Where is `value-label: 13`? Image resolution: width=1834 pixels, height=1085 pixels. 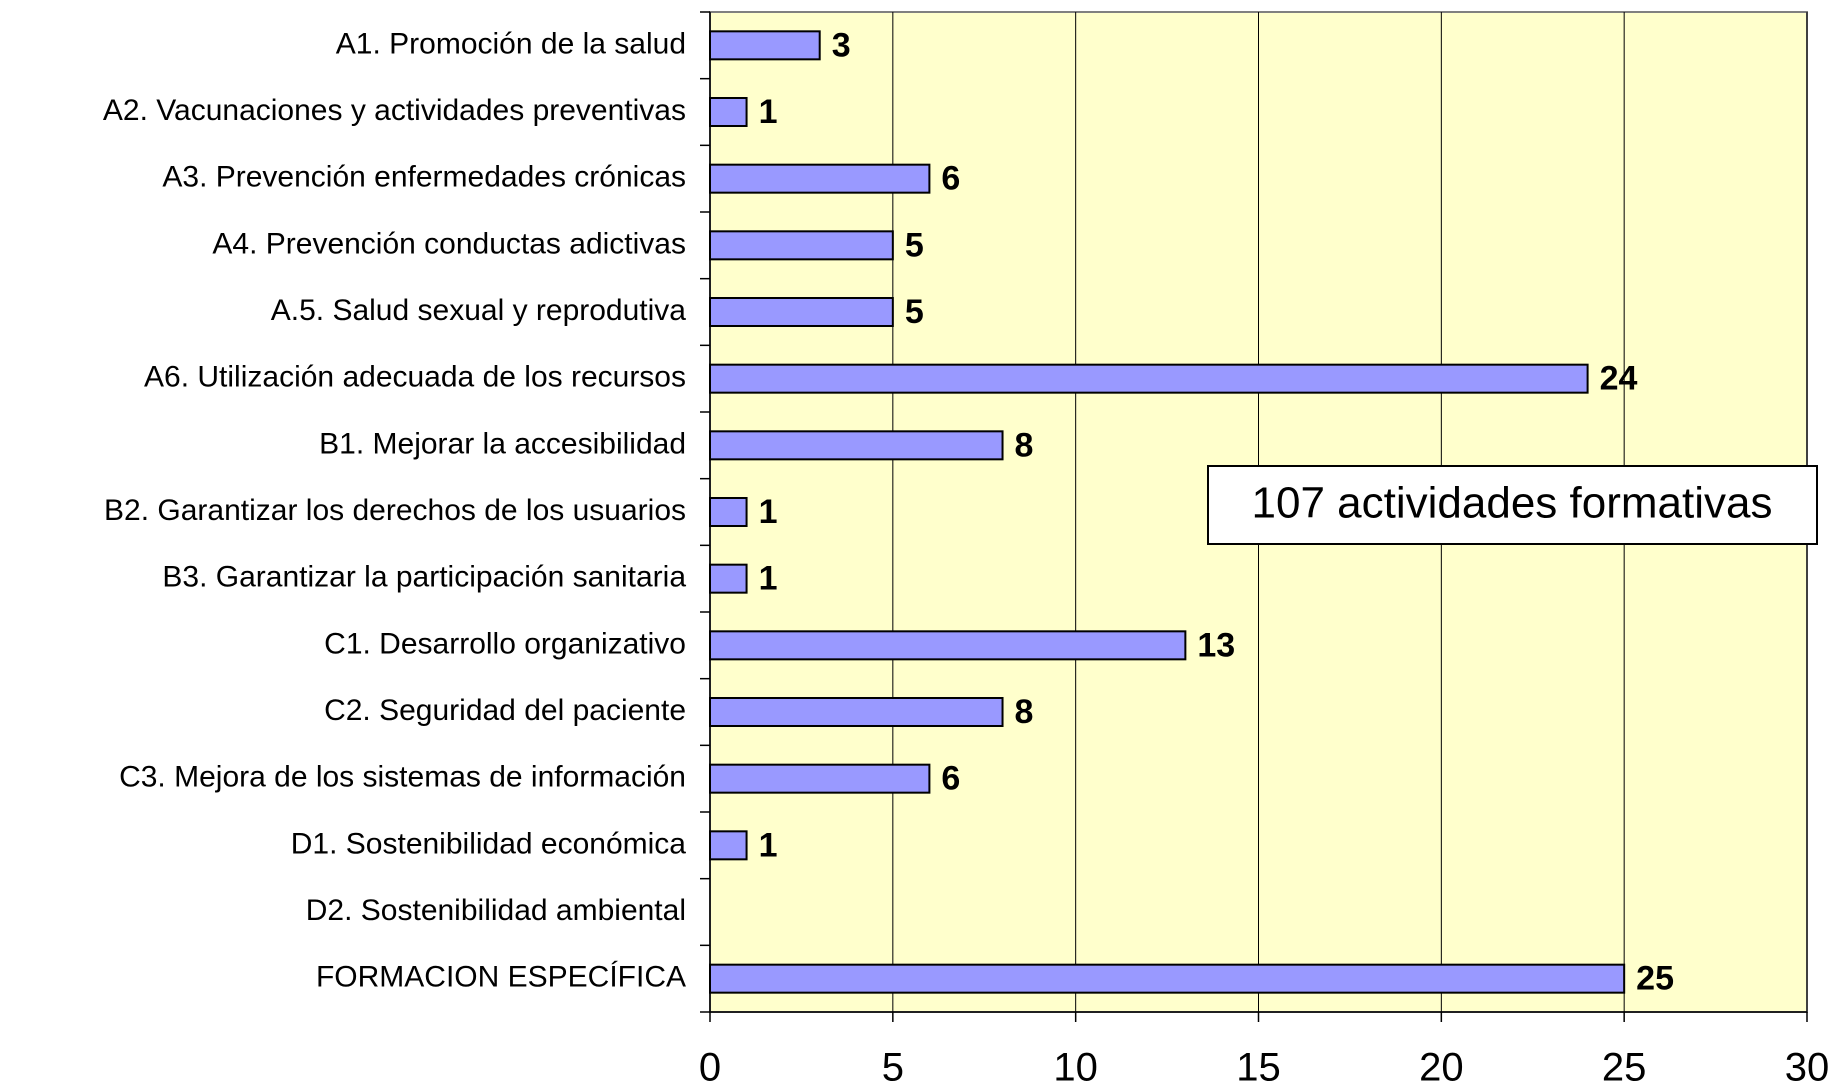 value-label: 13 is located at coordinates (1216, 645).